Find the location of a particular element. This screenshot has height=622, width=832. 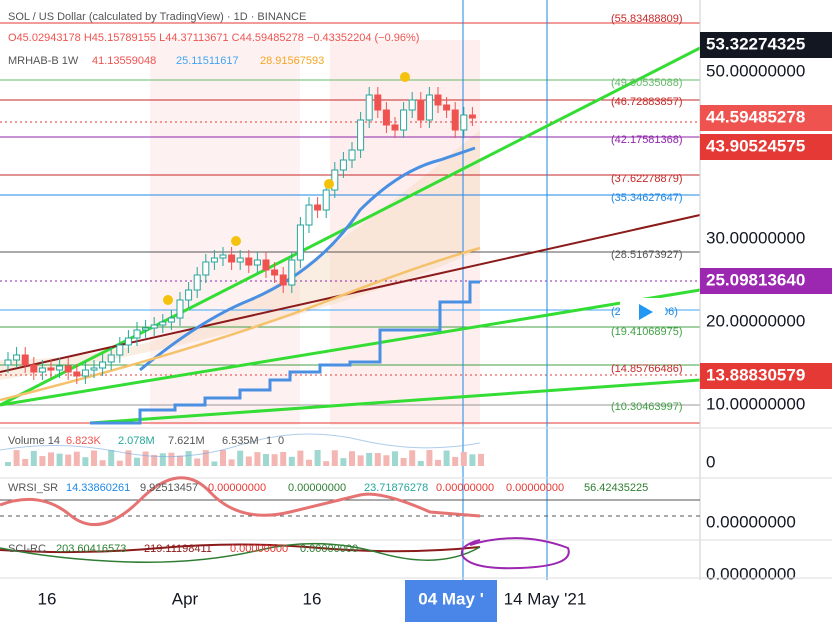

pane-value: 0 is located at coordinates (281, 441).